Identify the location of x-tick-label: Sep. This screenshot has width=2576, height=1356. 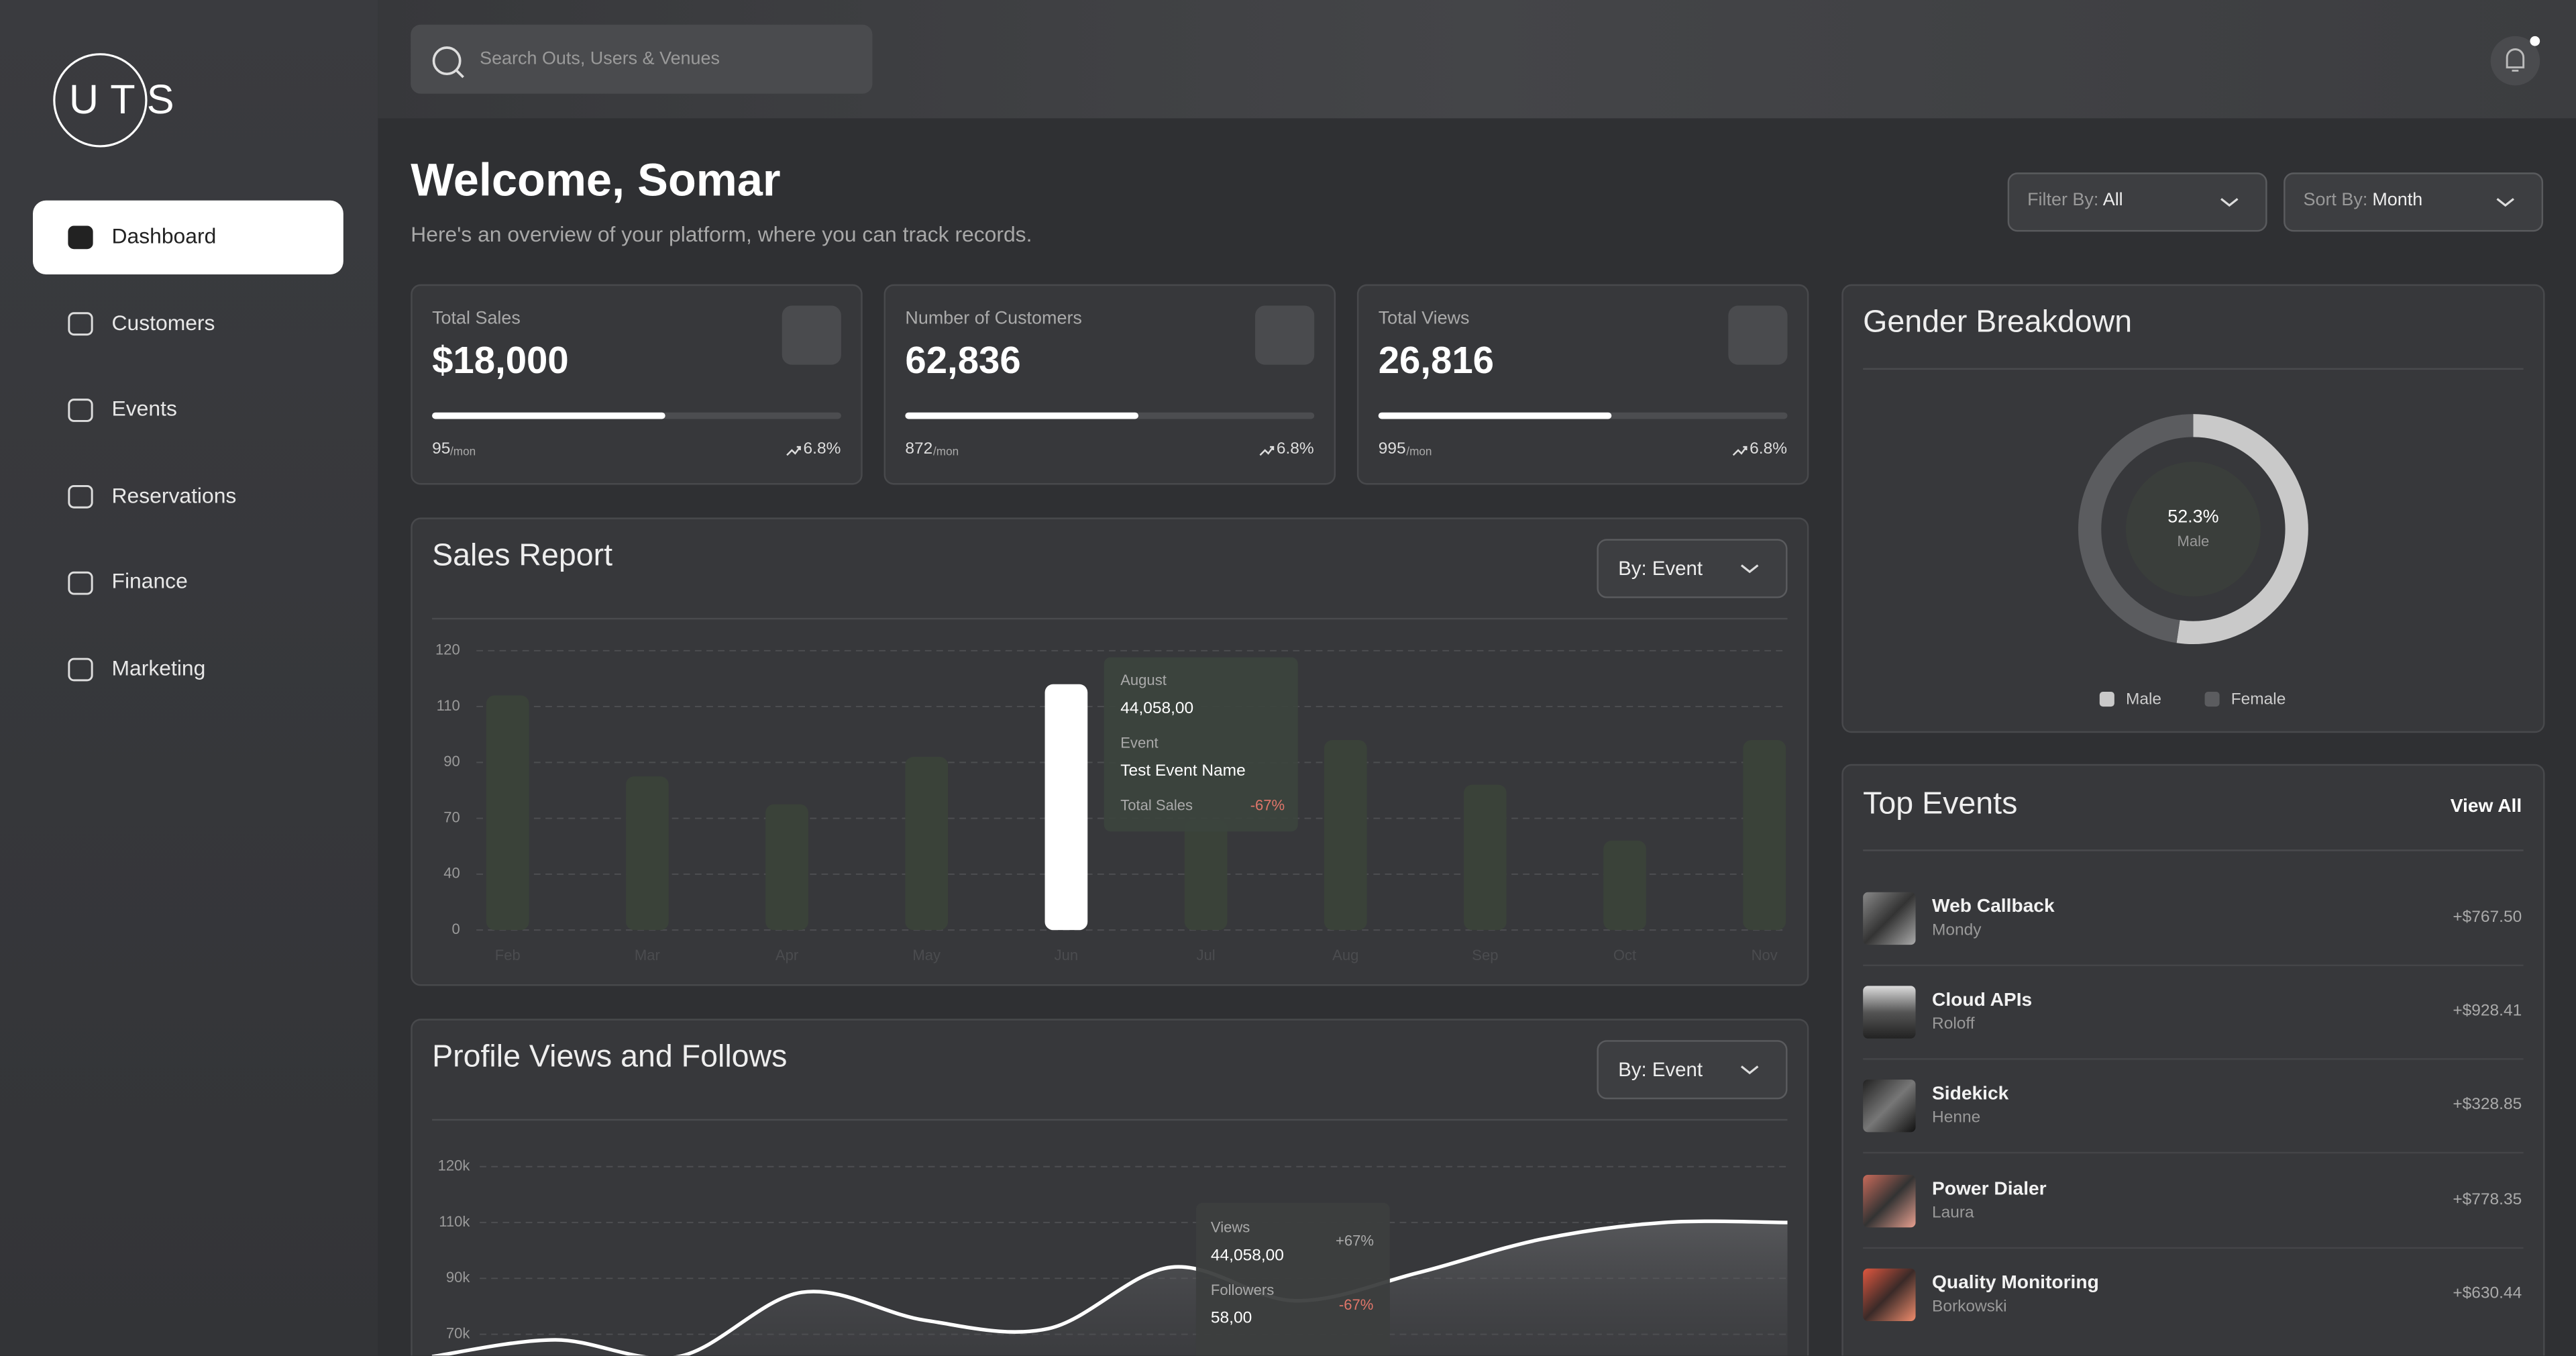
(1485, 955).